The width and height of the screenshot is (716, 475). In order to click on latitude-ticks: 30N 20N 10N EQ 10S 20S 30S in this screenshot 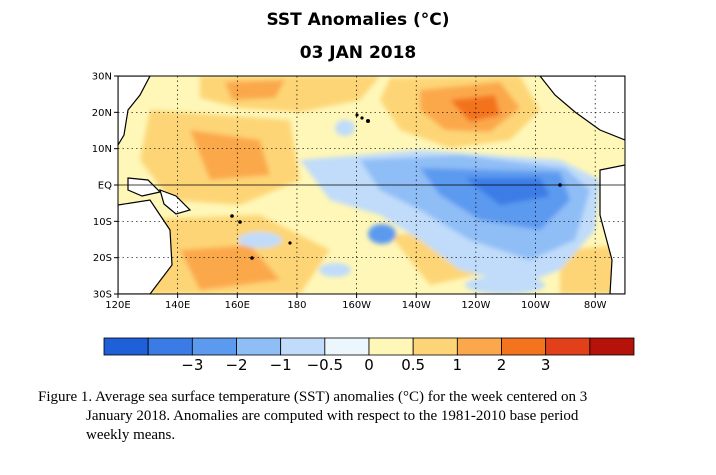, I will do `click(102, 186)`.